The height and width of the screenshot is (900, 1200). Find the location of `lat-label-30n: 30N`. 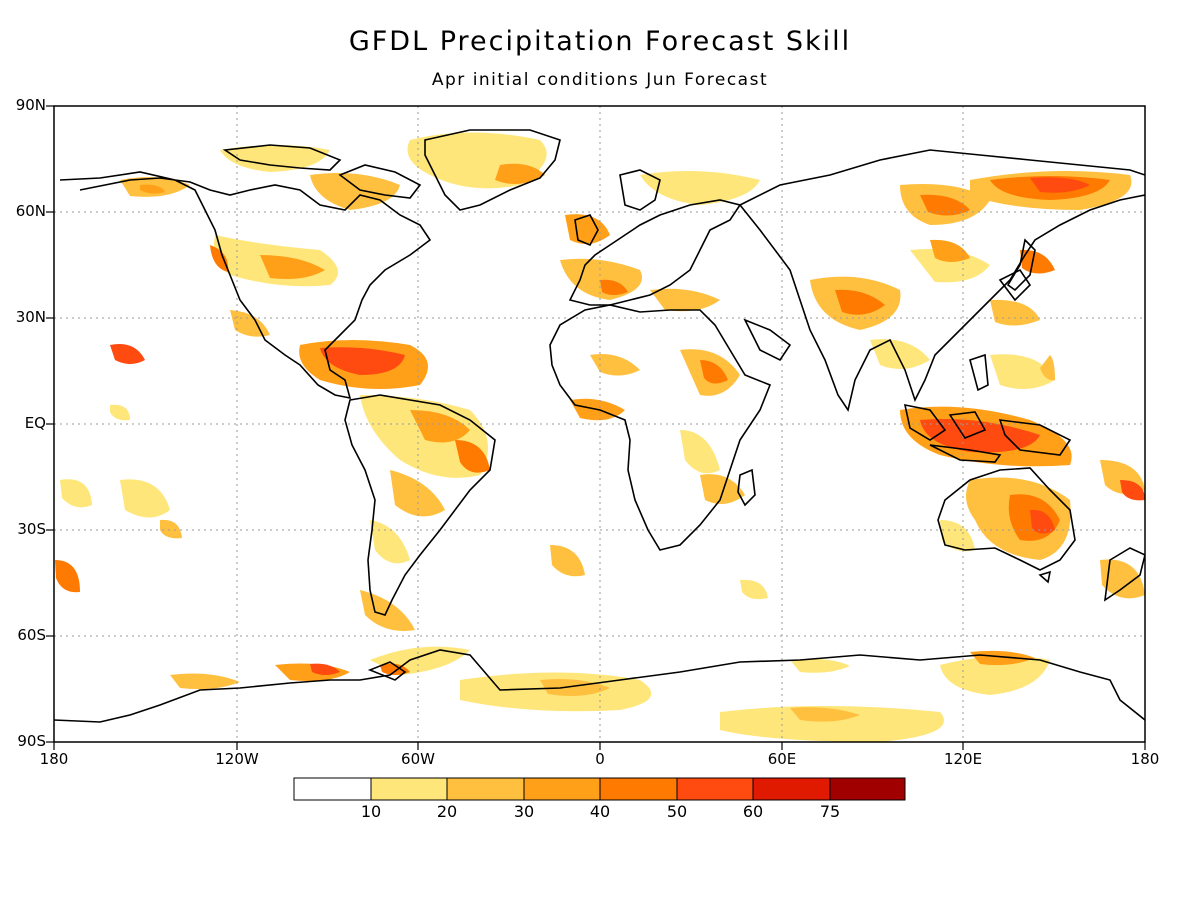

lat-label-30n: 30N is located at coordinates (30, 317).